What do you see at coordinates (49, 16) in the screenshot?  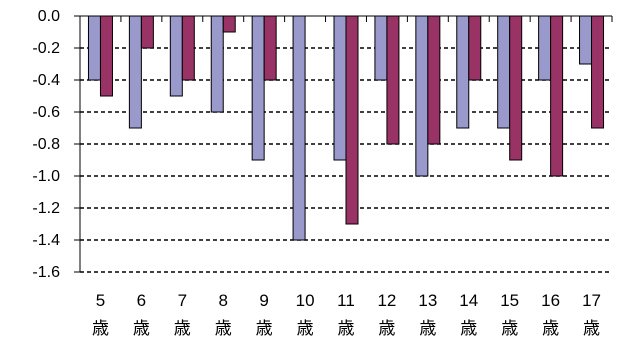 I see `y-tick-label: 0.0` at bounding box center [49, 16].